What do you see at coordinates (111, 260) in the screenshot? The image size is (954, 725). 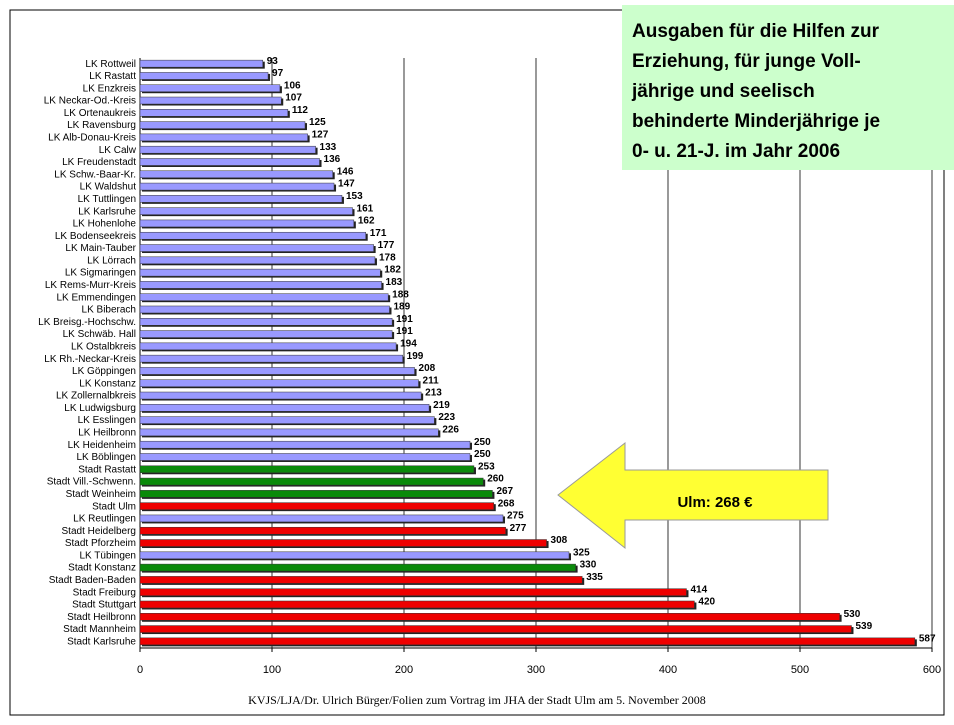 I see `y-tick-label: LK Lörrach` at bounding box center [111, 260].